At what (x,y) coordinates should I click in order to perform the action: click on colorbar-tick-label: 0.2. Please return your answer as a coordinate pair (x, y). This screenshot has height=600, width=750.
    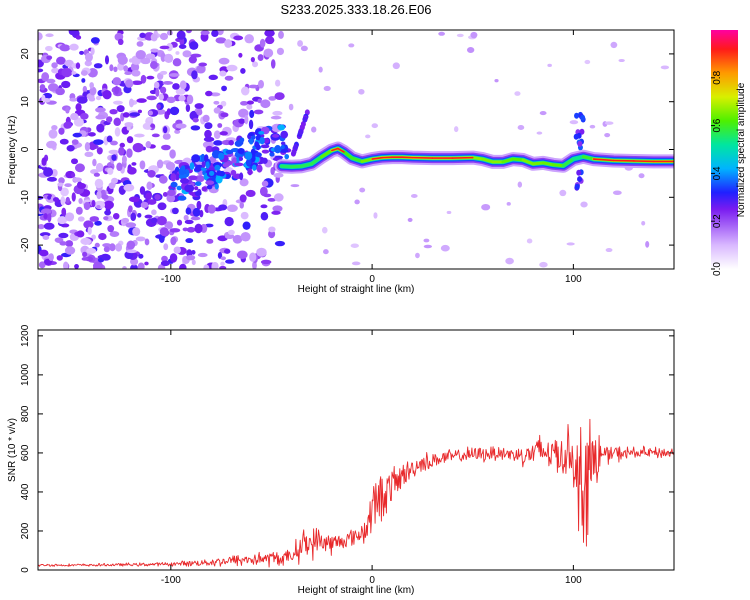
    Looking at the image, I should click on (717, 221).